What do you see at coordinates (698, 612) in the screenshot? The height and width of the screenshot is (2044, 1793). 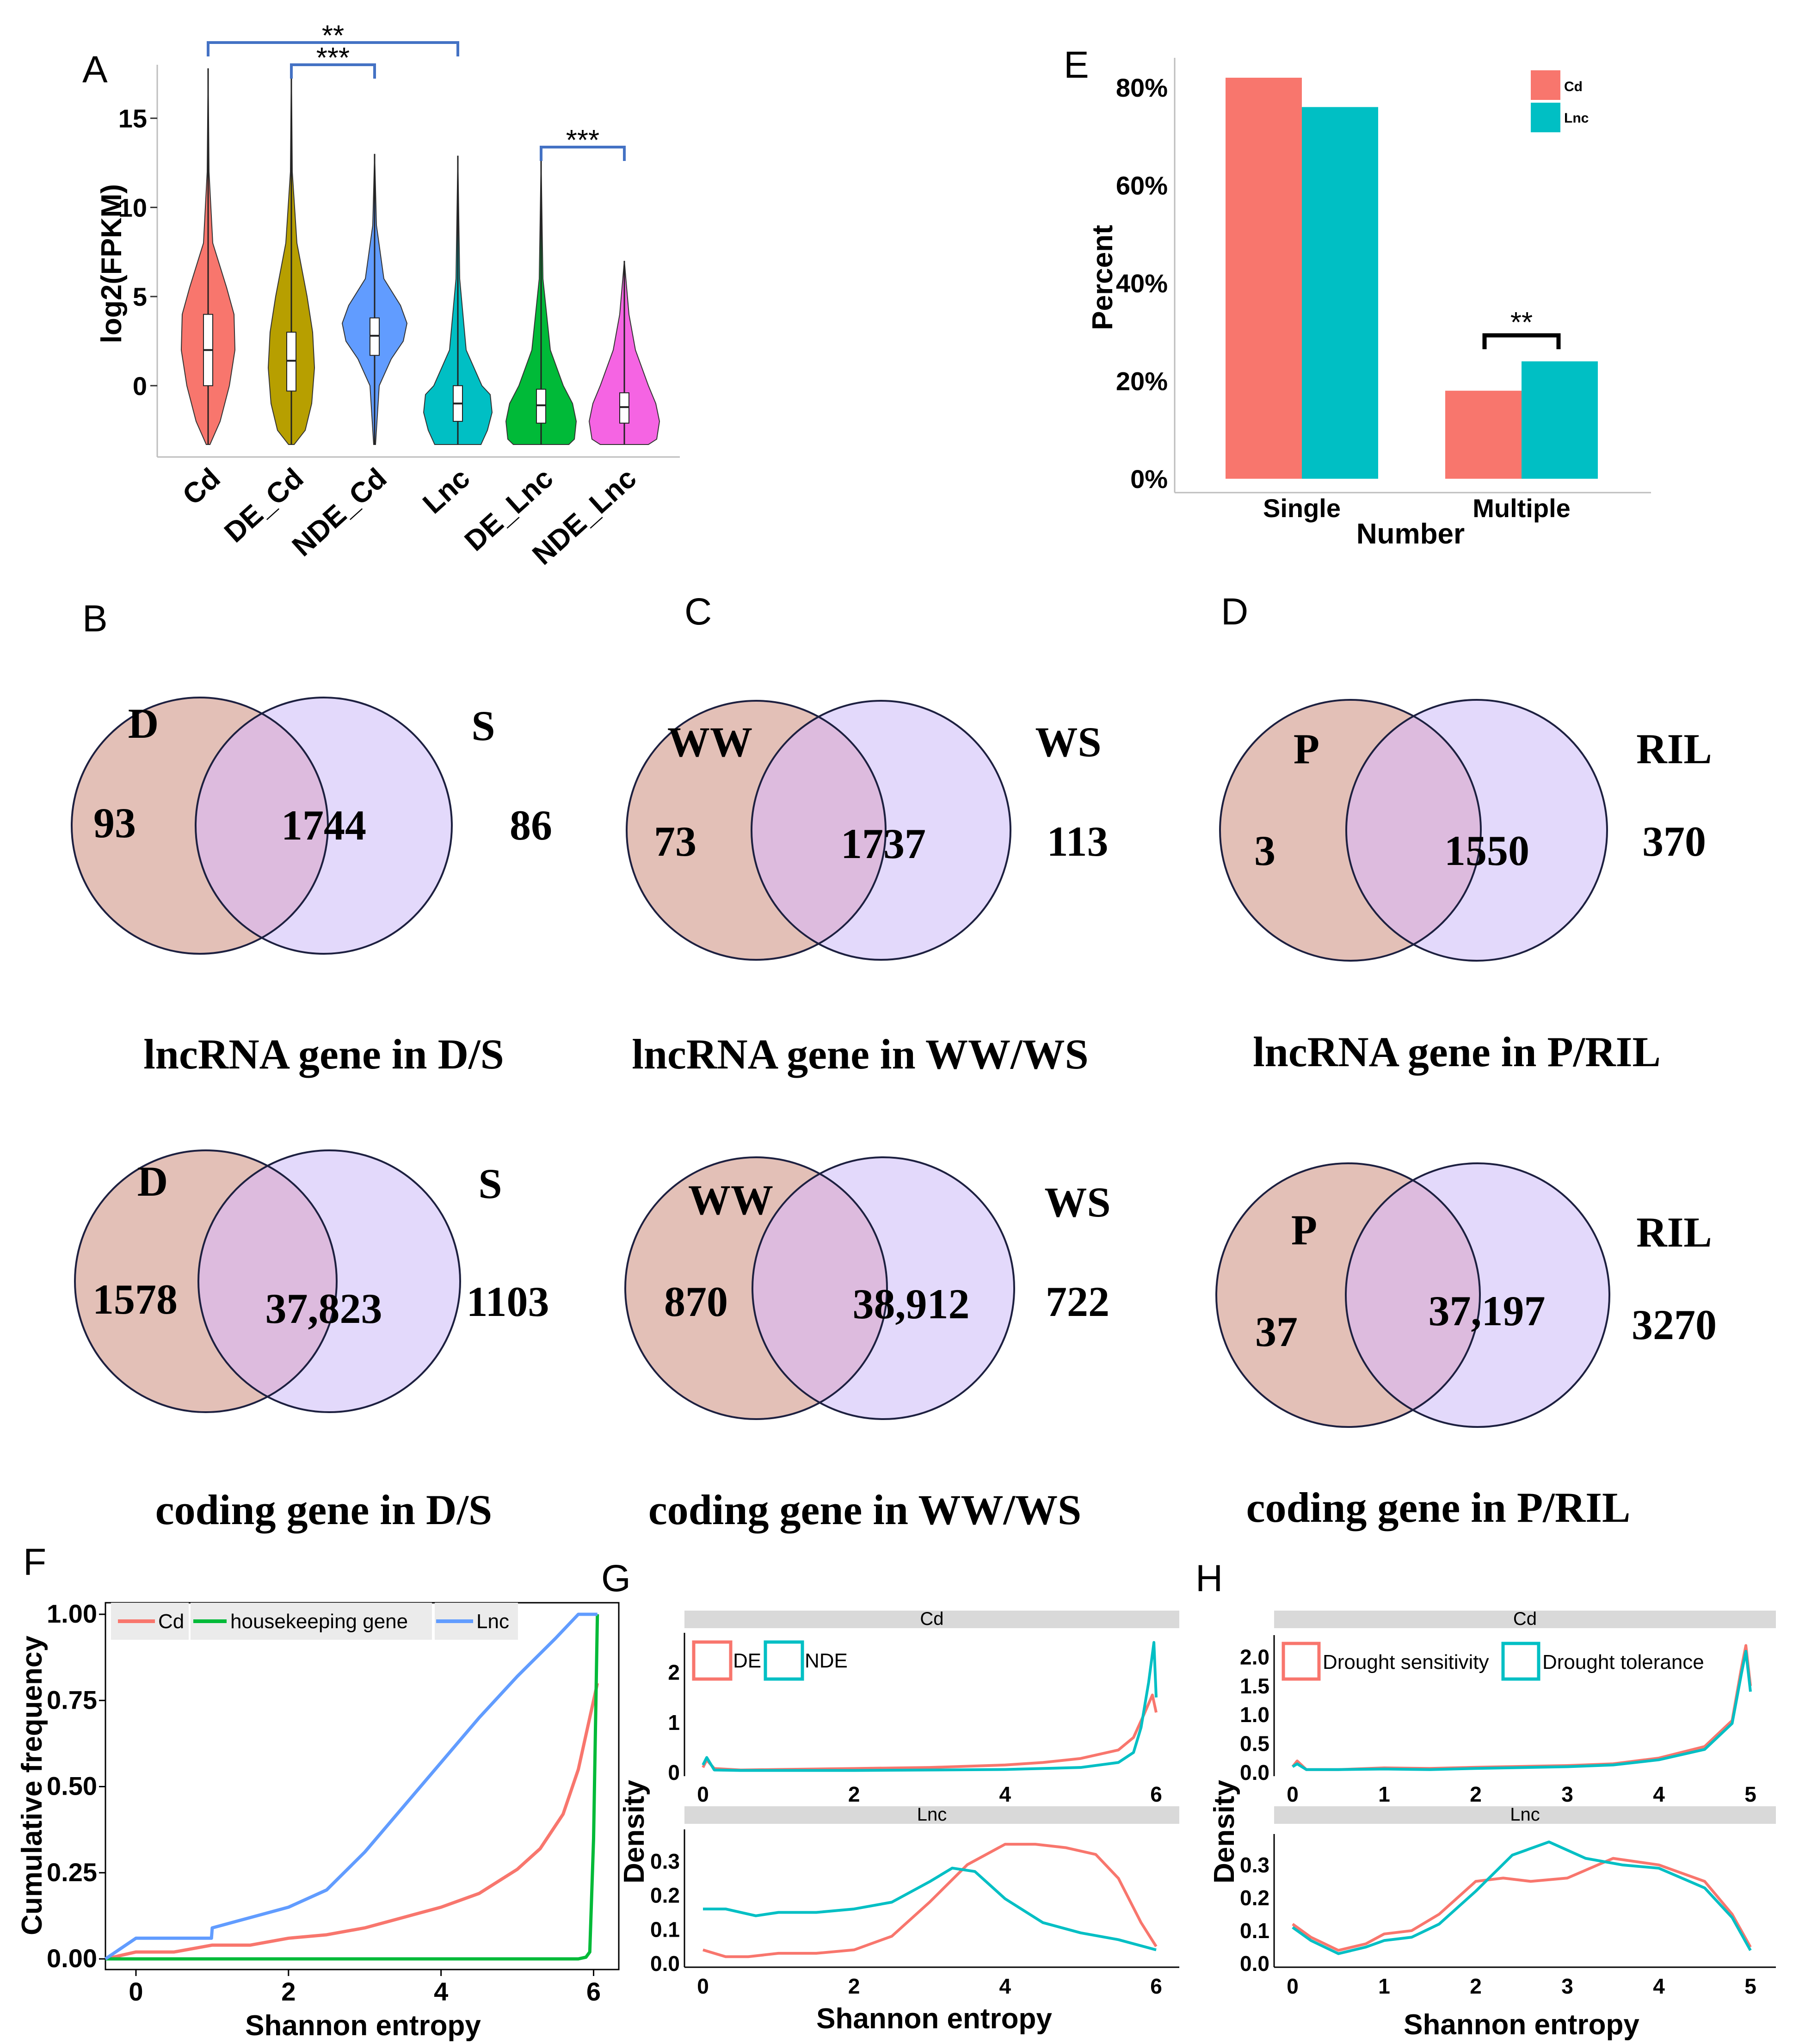 I see `panel-label-c: C` at bounding box center [698, 612].